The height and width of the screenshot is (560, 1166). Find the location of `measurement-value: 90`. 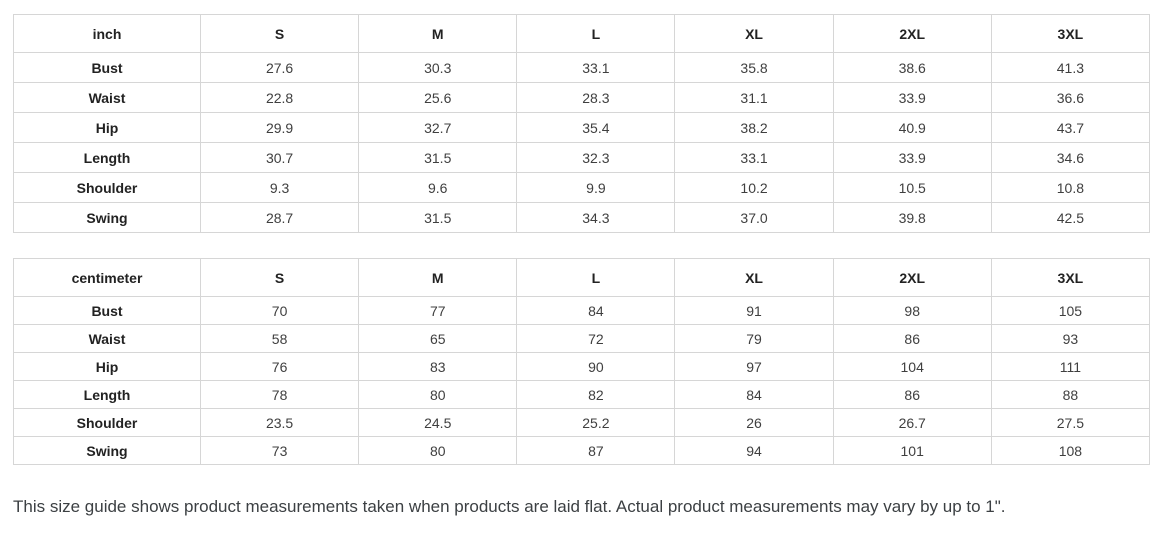

measurement-value: 90 is located at coordinates (596, 366).